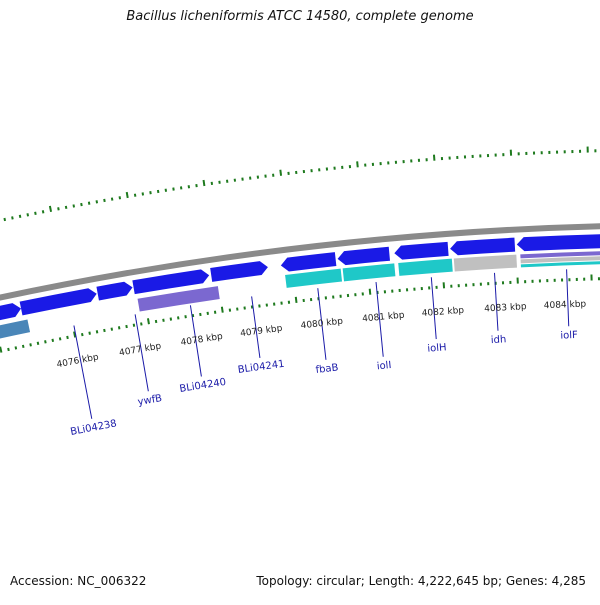 The image size is (600, 605). What do you see at coordinates (384, 366) in the screenshot?
I see `gene-label: iolI` at bounding box center [384, 366].